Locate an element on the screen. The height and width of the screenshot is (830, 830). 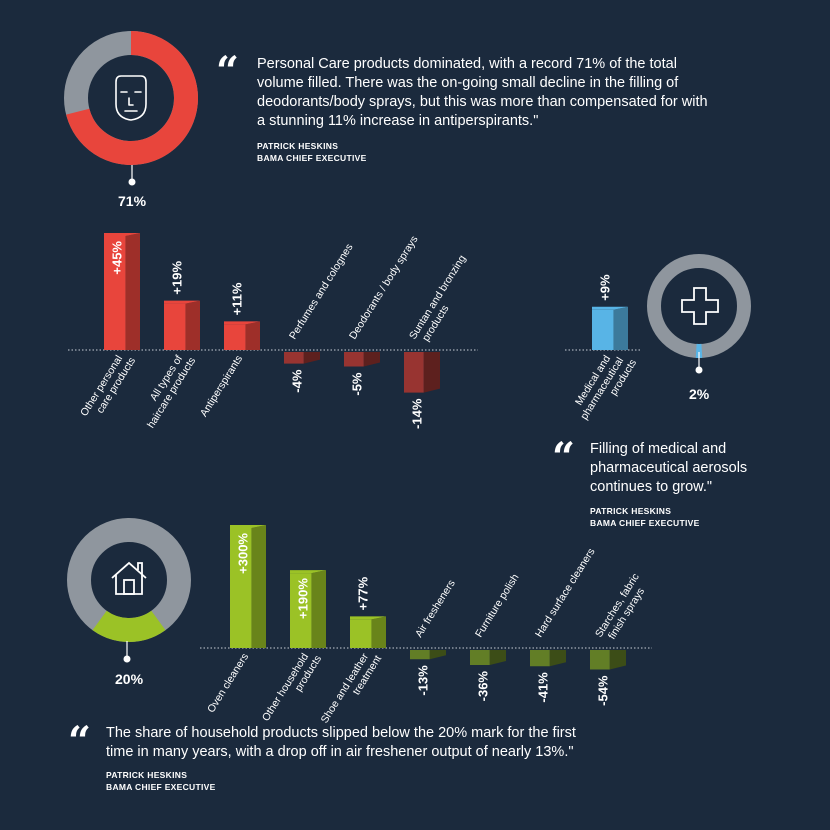
personal-bar-5-front is located at coordinates (354, 359).